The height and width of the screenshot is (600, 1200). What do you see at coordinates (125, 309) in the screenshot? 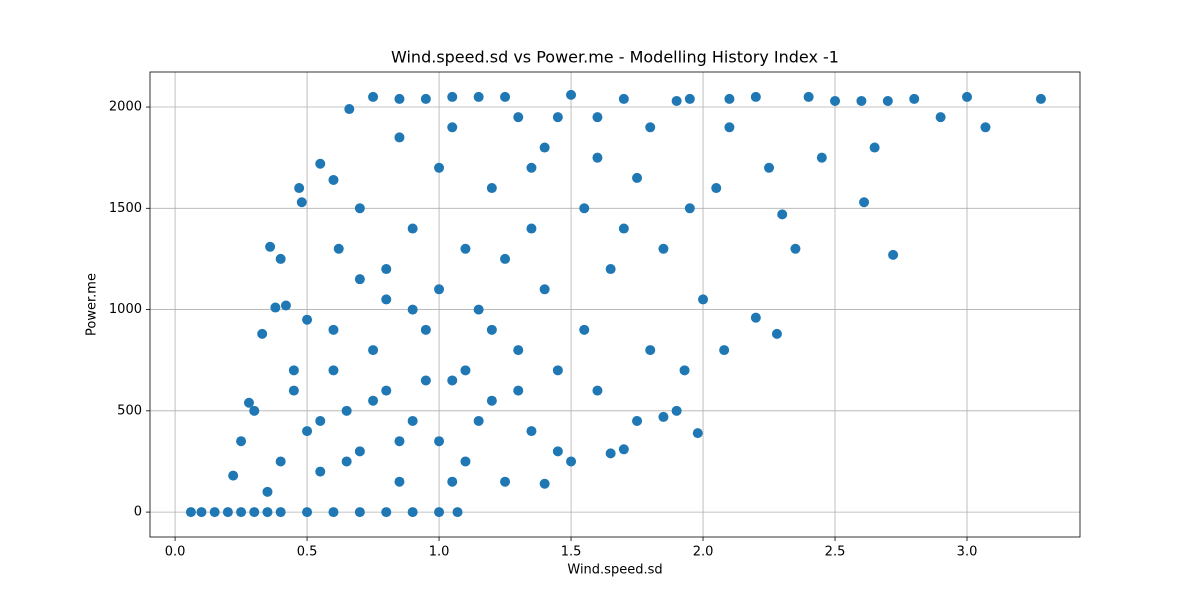
I see `y-tick-label: 1000` at bounding box center [125, 309].